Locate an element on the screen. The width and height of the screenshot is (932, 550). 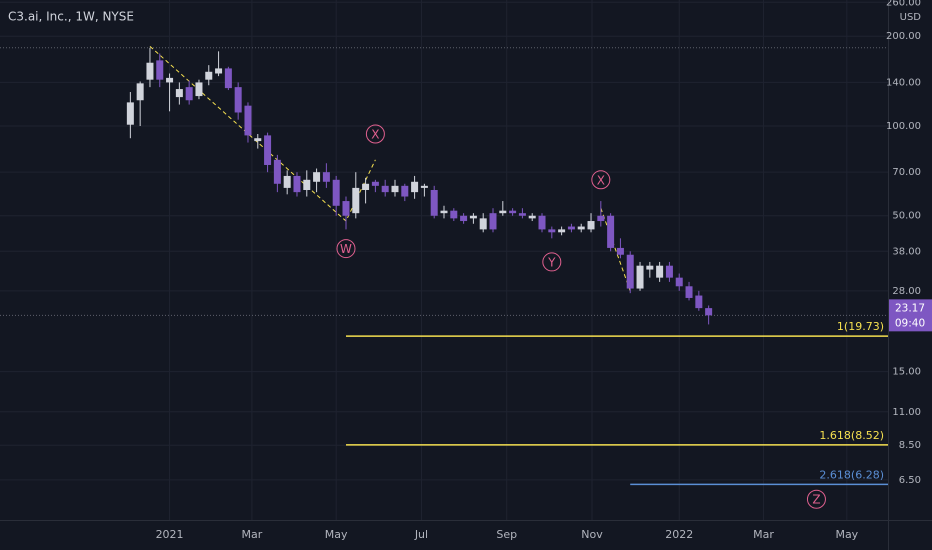
y-tick-label: 8.50 is located at coordinates (910, 445).